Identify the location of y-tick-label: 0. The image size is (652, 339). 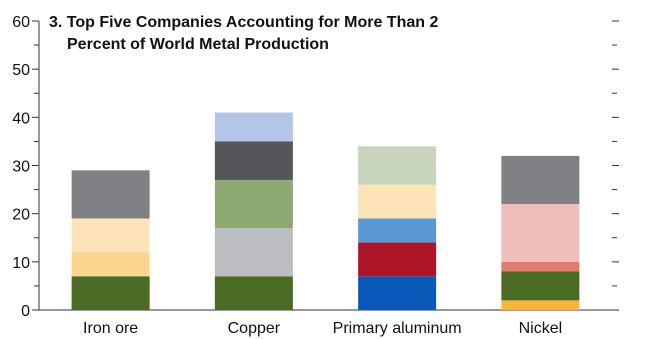
(25, 311).